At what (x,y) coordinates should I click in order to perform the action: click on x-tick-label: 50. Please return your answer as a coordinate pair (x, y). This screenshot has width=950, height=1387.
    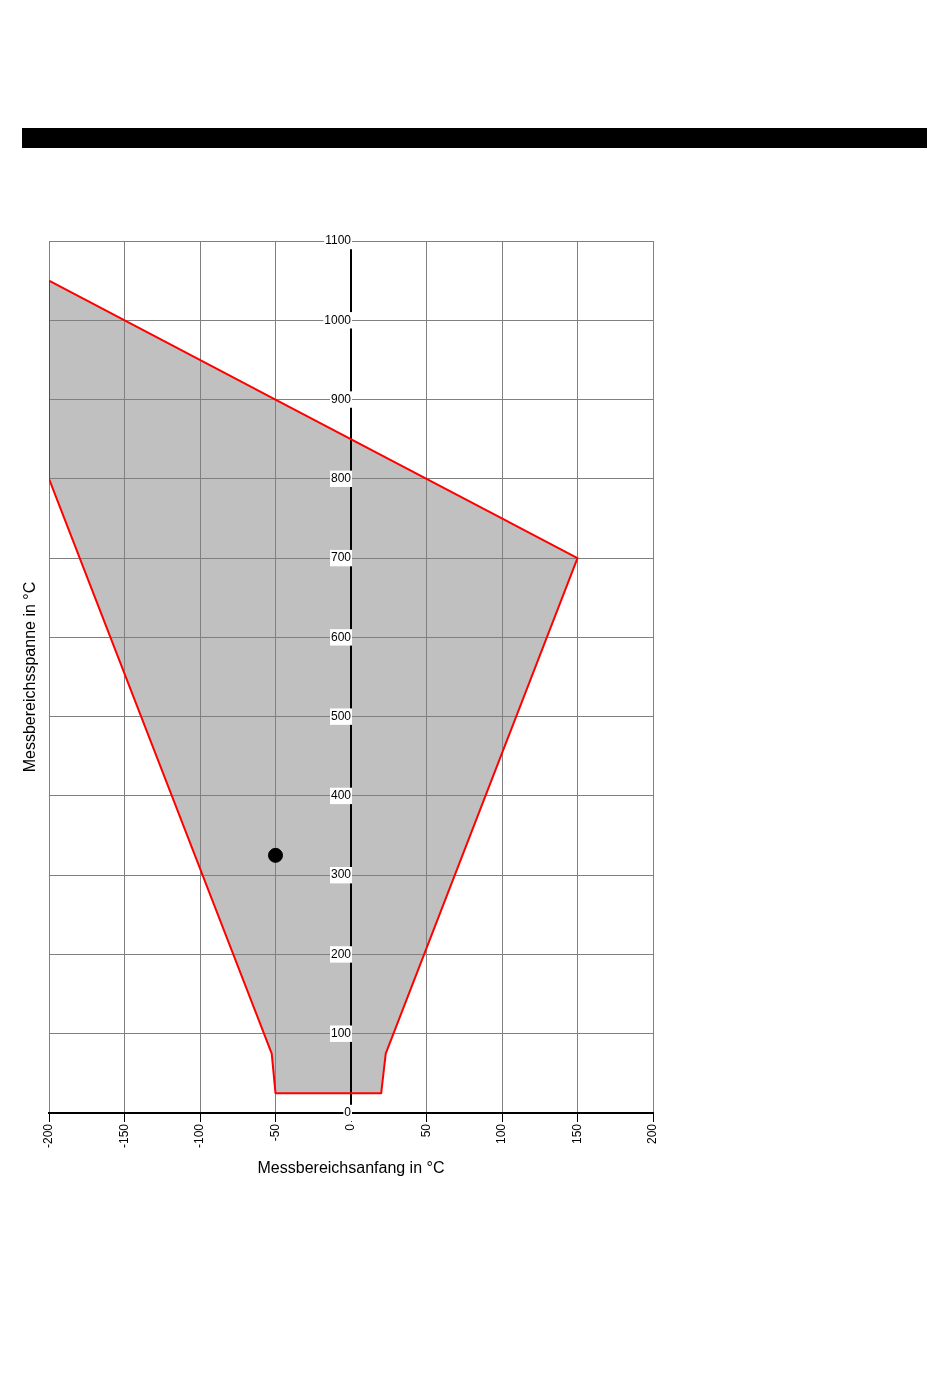
    Looking at the image, I should click on (425, 1130).